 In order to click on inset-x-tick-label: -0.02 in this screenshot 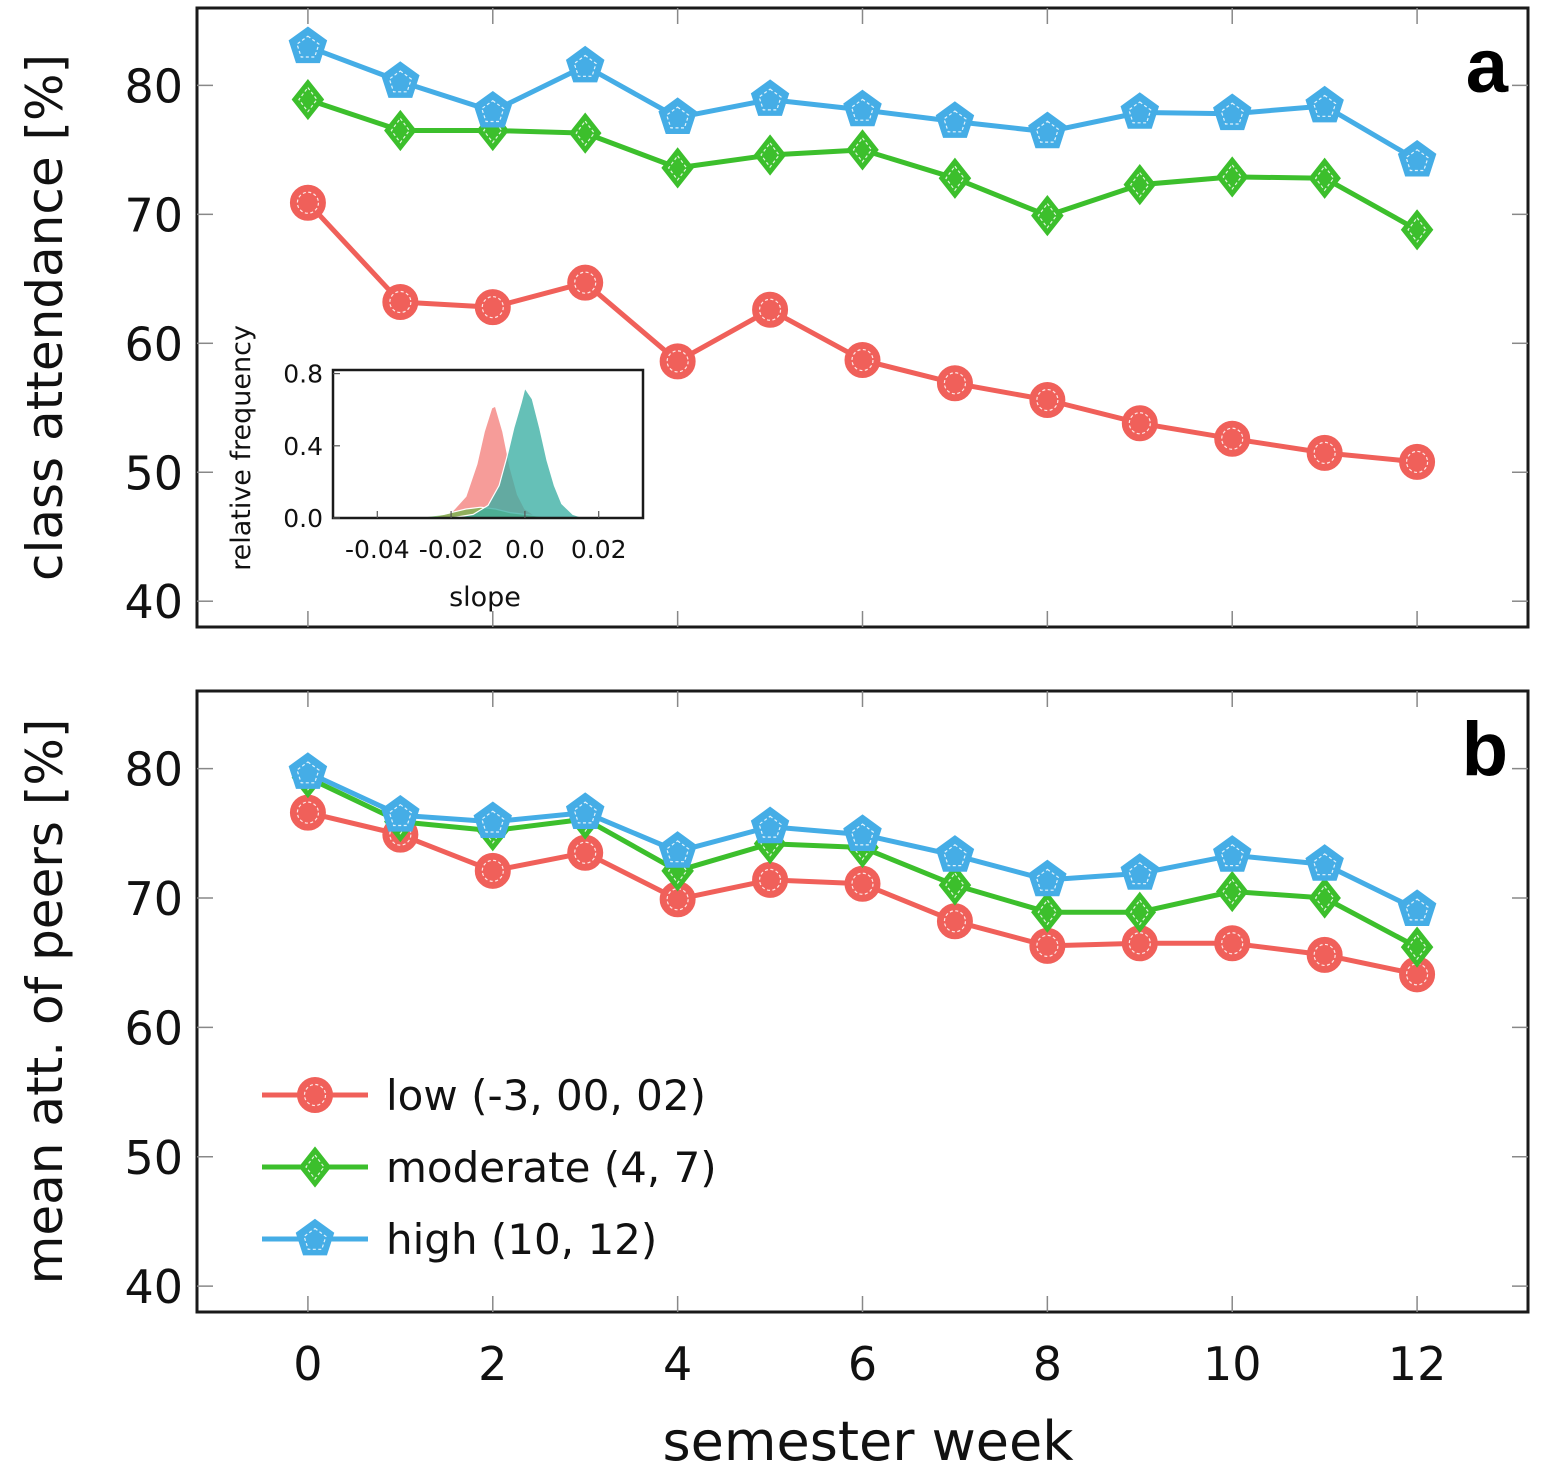, I will do `click(451, 549)`.